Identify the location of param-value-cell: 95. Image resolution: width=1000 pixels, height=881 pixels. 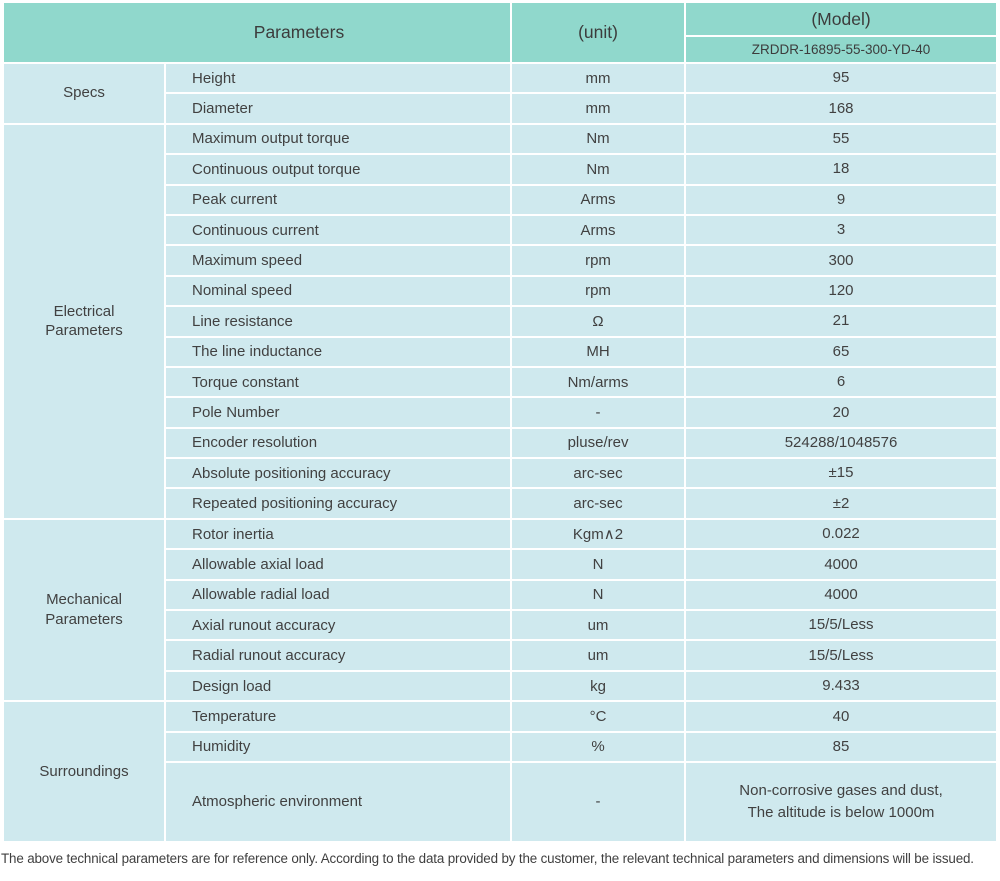
(841, 78).